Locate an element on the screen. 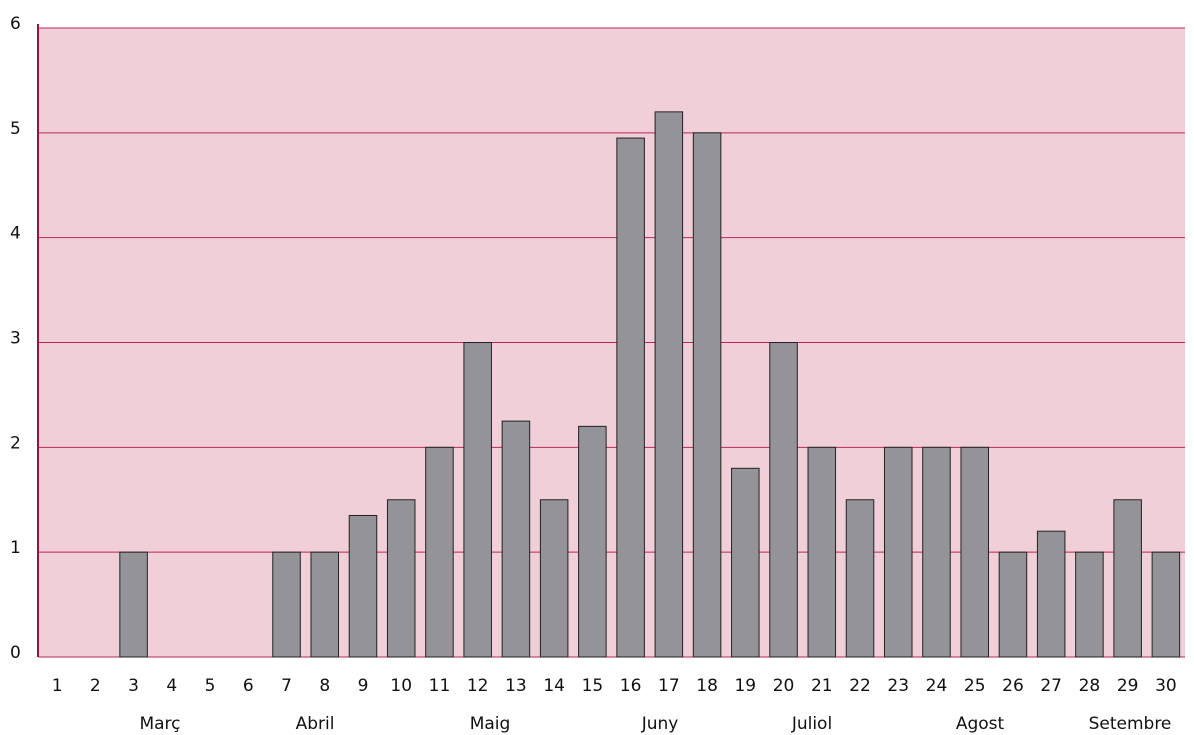  x-tick-label: 6 is located at coordinates (248, 686).